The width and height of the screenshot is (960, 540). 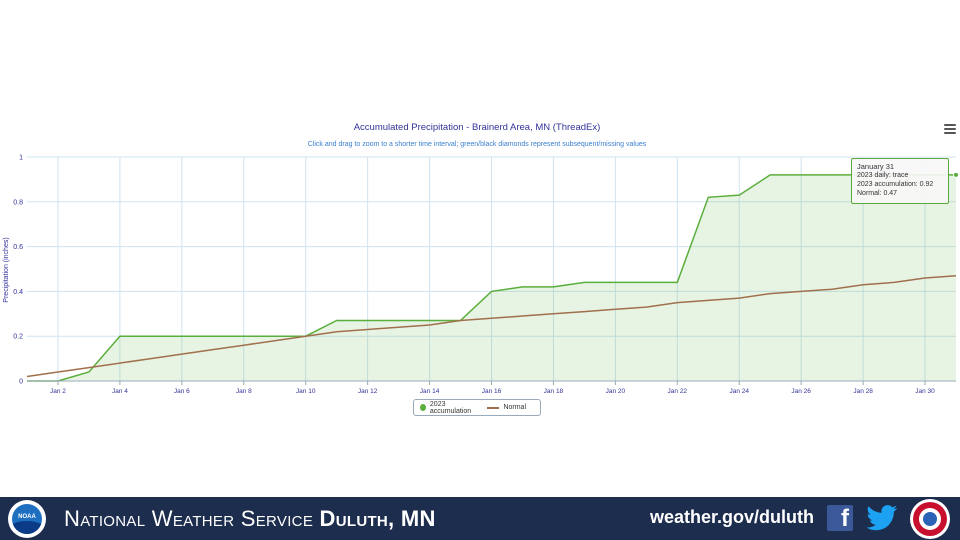 What do you see at coordinates (18, 247) in the screenshot?
I see `y-tick-label: 0.6` at bounding box center [18, 247].